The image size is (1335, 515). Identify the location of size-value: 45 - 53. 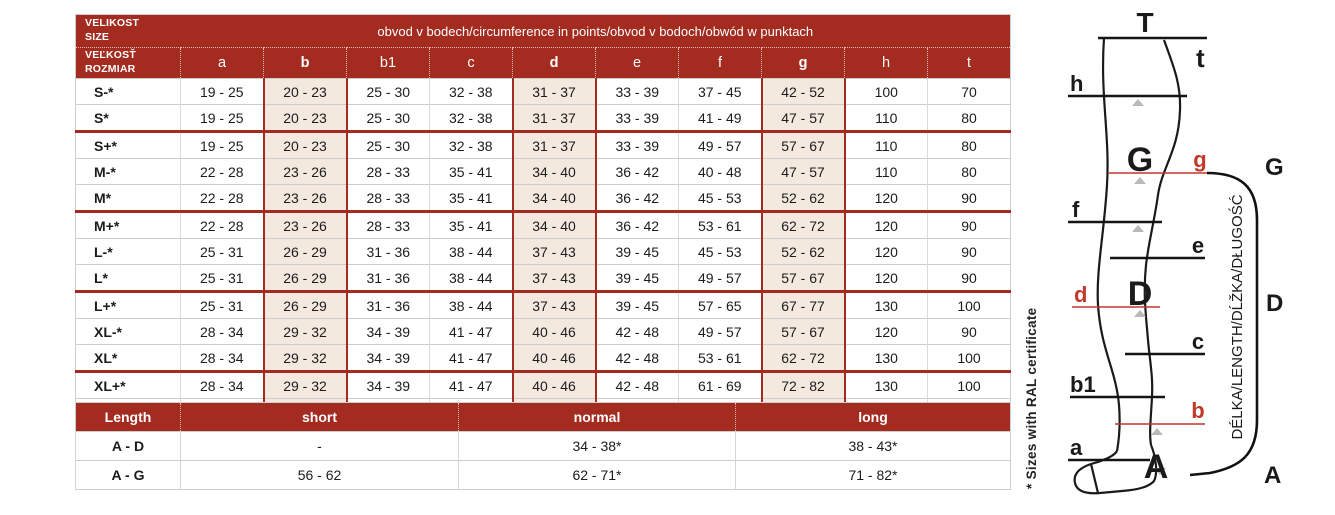
(720, 251).